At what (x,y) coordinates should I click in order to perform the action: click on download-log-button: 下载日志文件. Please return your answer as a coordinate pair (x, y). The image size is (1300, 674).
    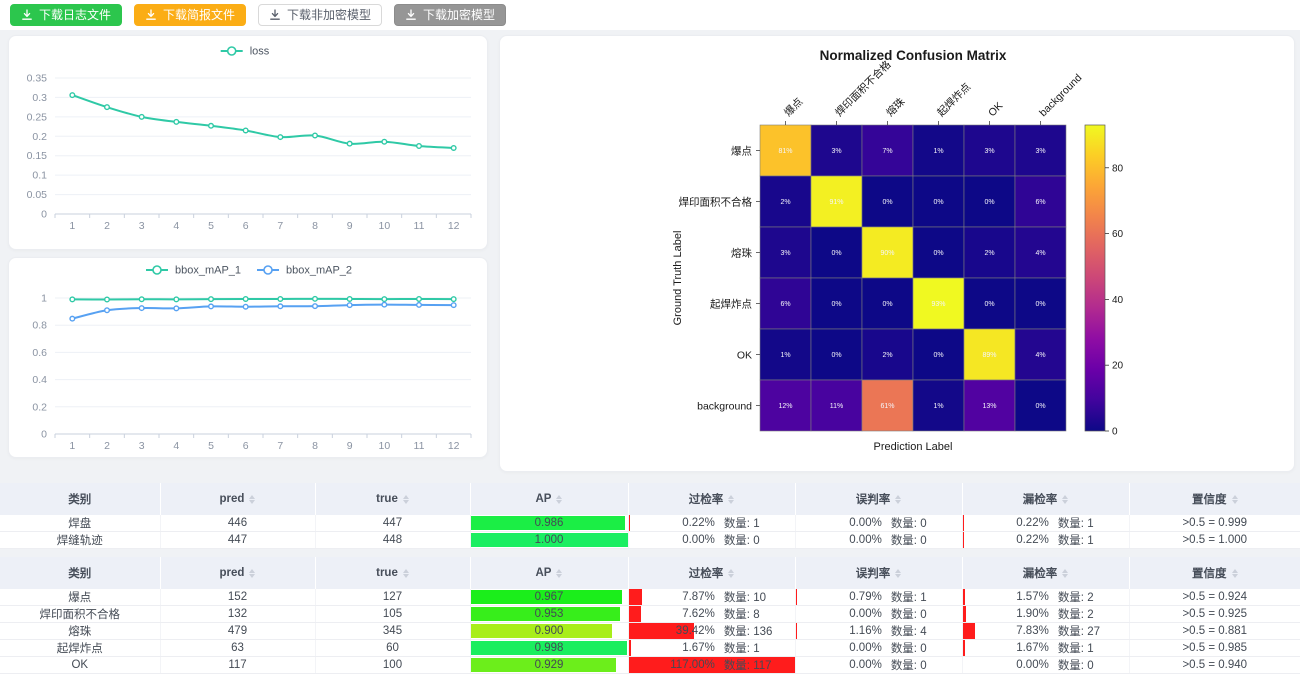
    Looking at the image, I should click on (66, 15).